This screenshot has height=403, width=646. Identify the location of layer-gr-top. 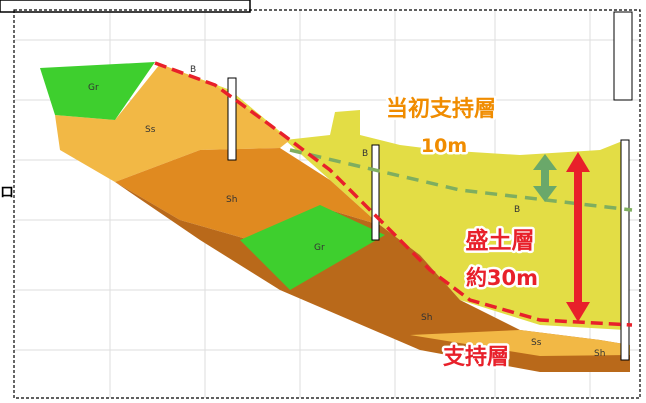
(97, 91).